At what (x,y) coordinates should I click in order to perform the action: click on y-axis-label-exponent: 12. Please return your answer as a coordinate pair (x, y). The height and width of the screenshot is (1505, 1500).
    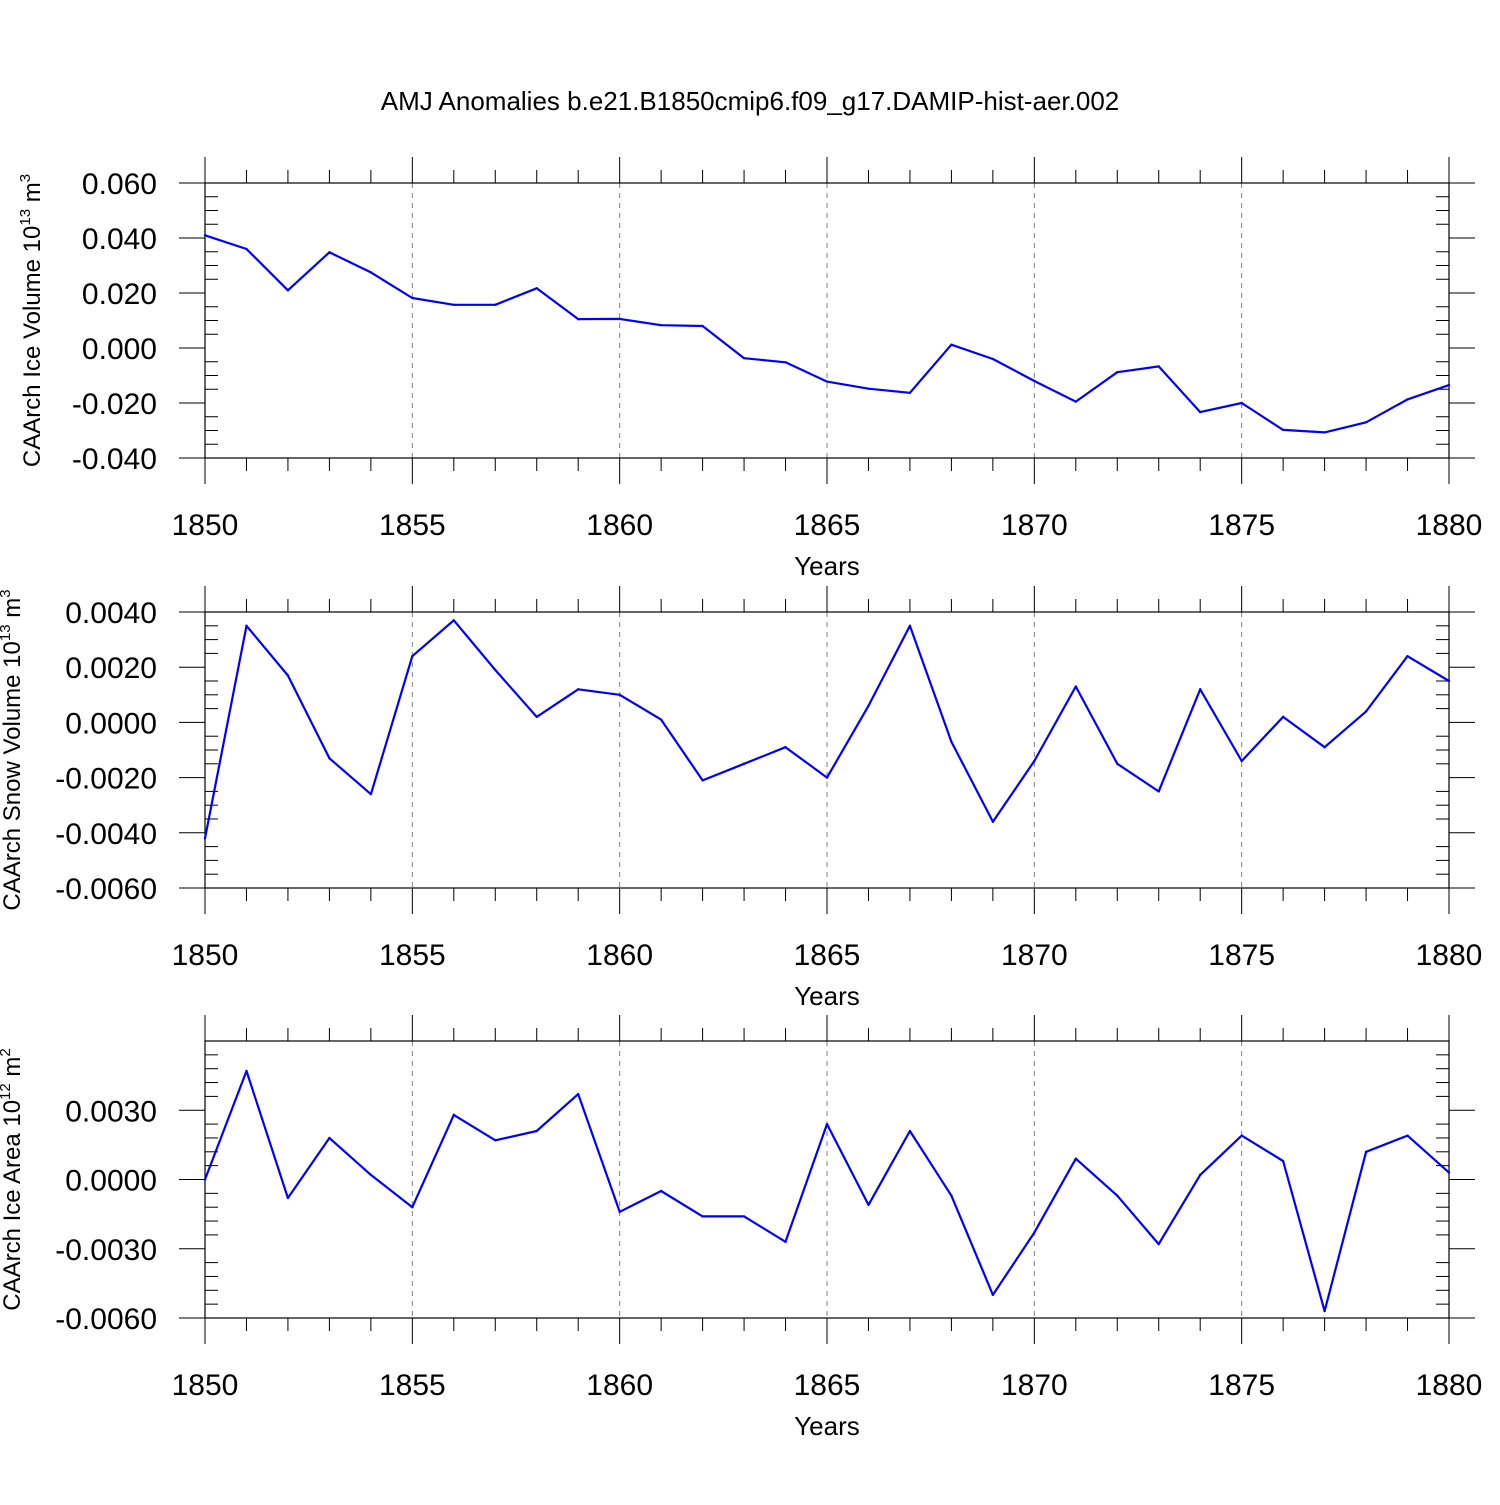
    Looking at the image, I should click on (7, 1091).